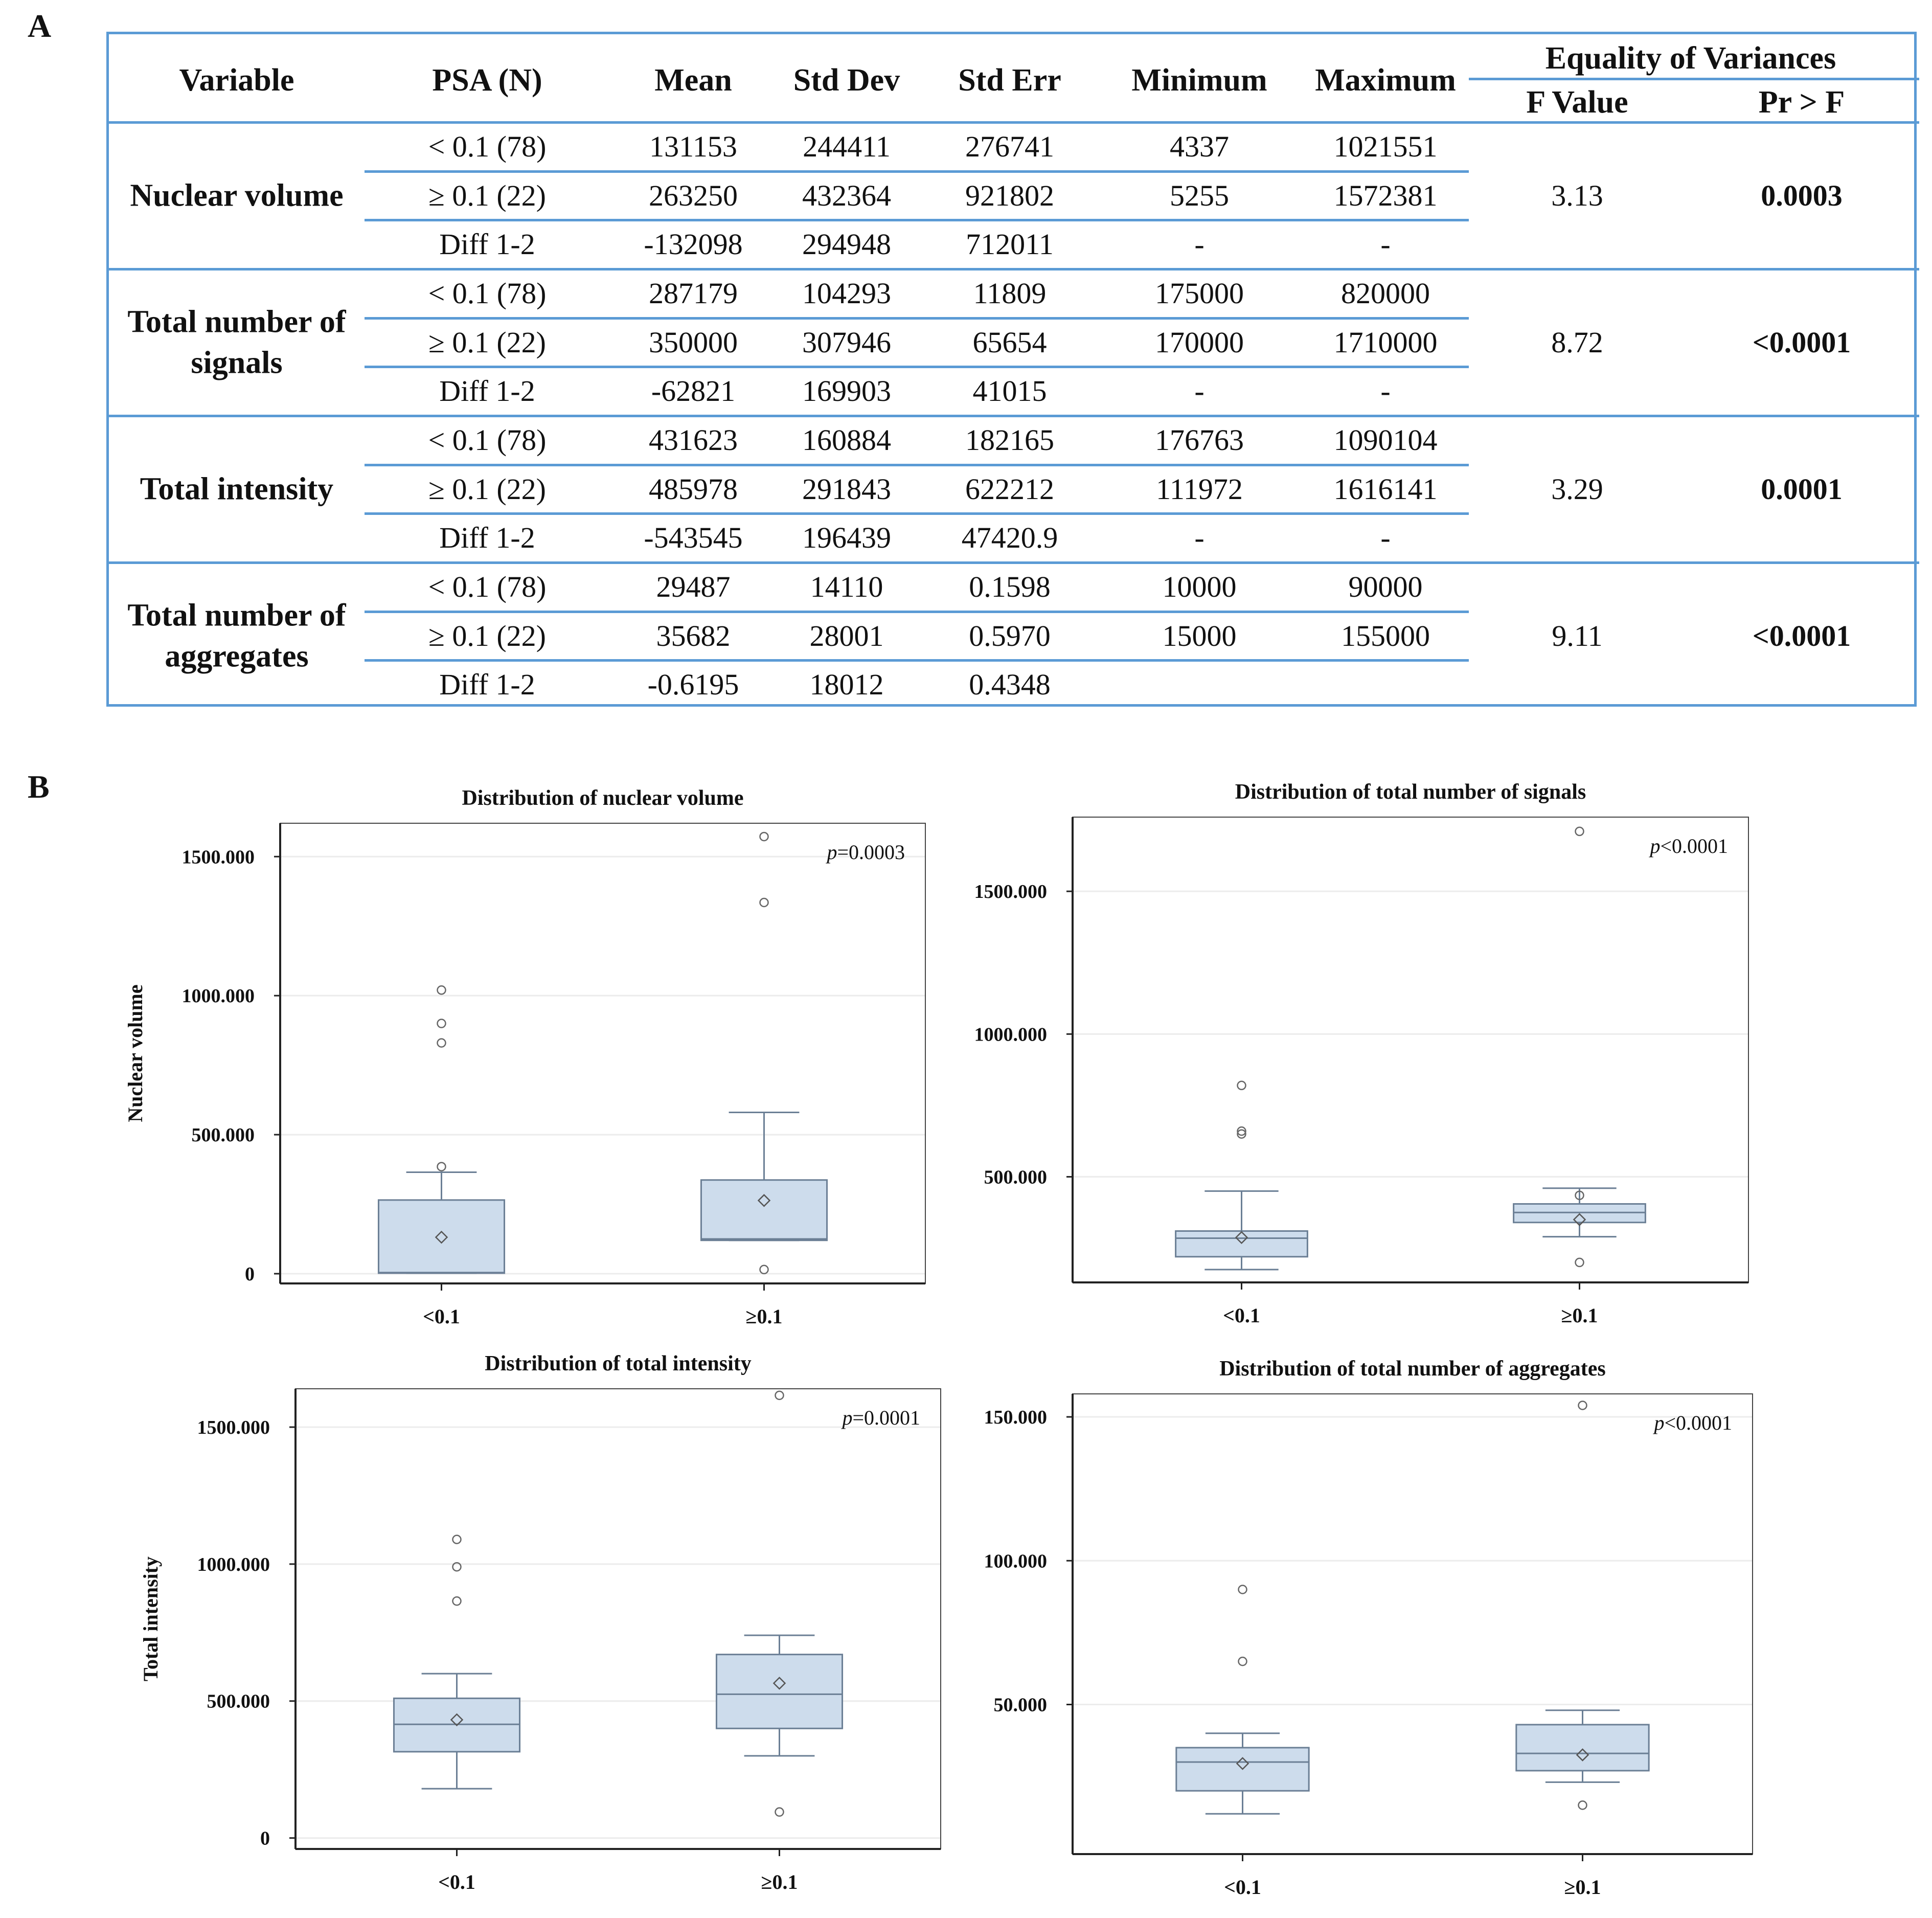 The width and height of the screenshot is (1932, 1918). Describe the element at coordinates (1016, 1561) in the screenshot. I see `y-tick-label: 100.000` at that location.